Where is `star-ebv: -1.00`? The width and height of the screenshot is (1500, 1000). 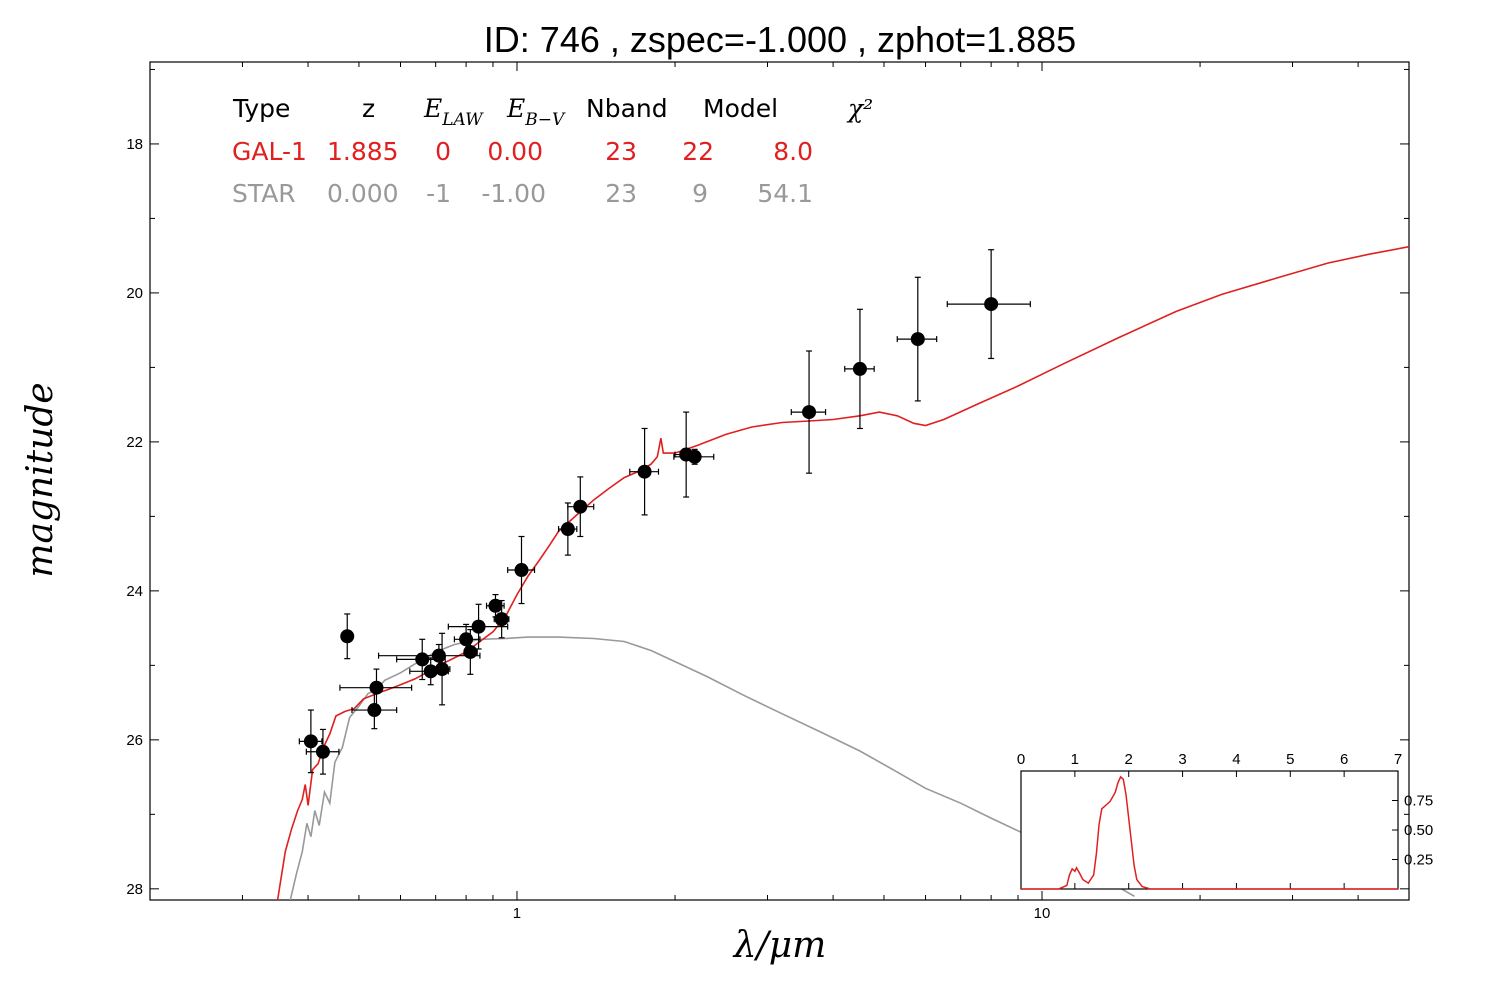 star-ebv: -1.00 is located at coordinates (513, 193).